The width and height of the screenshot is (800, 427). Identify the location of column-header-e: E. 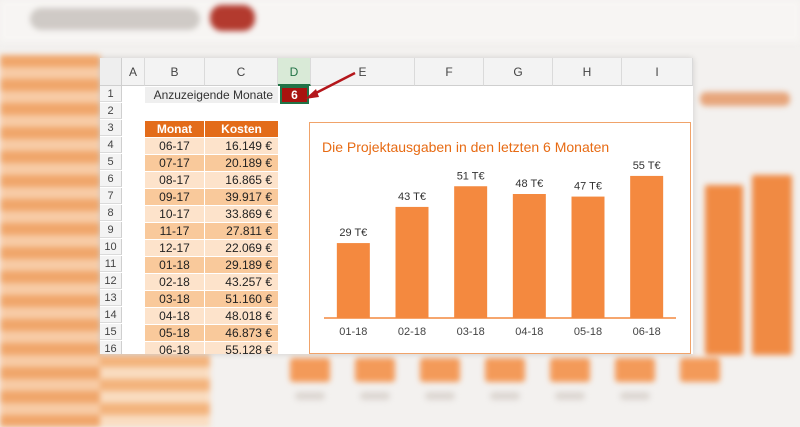
(363, 72).